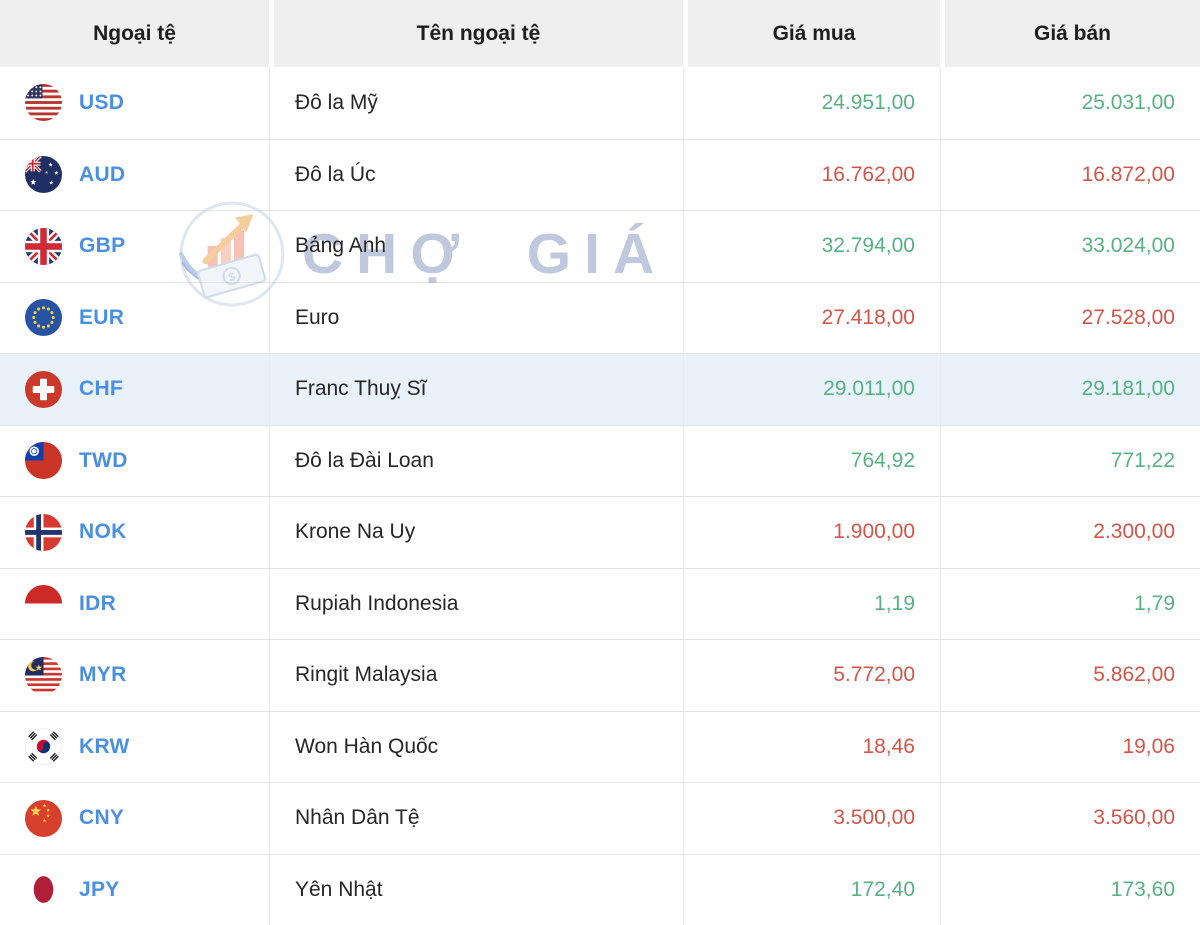 This screenshot has height=925, width=1200. What do you see at coordinates (43, 175) in the screenshot?
I see `australia-flag-icon` at bounding box center [43, 175].